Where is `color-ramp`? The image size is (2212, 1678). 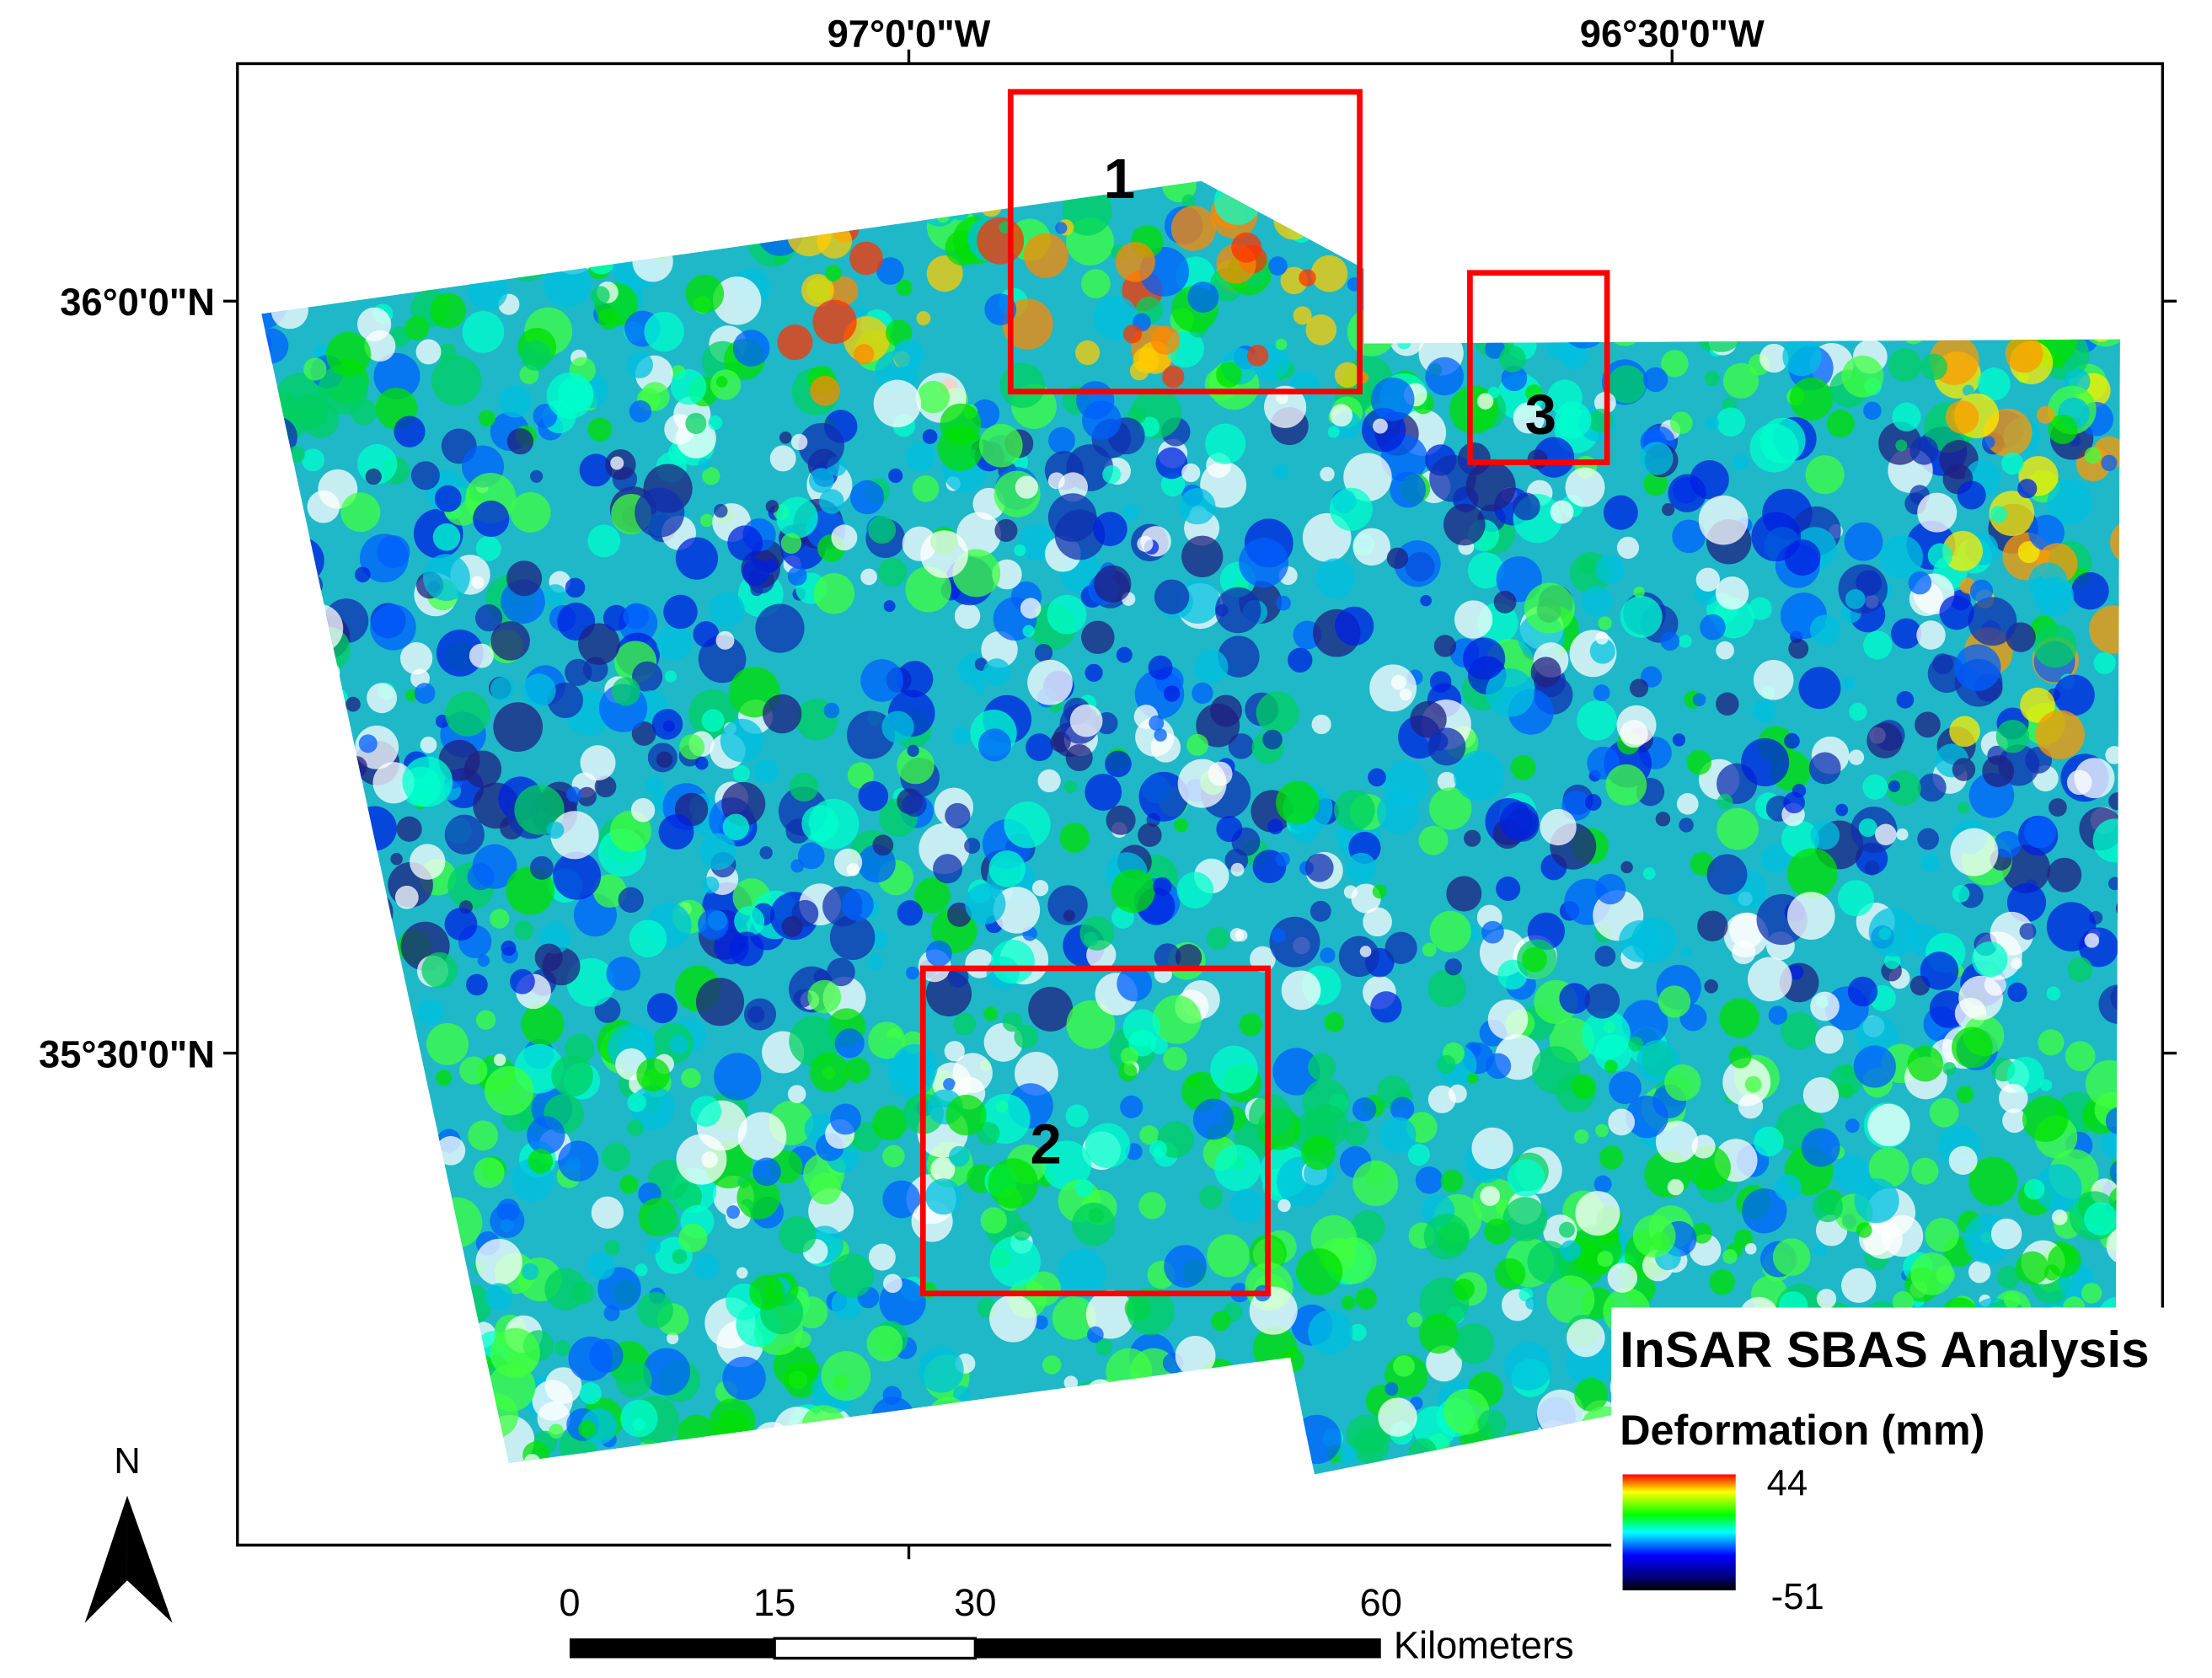 color-ramp is located at coordinates (1679, 1532).